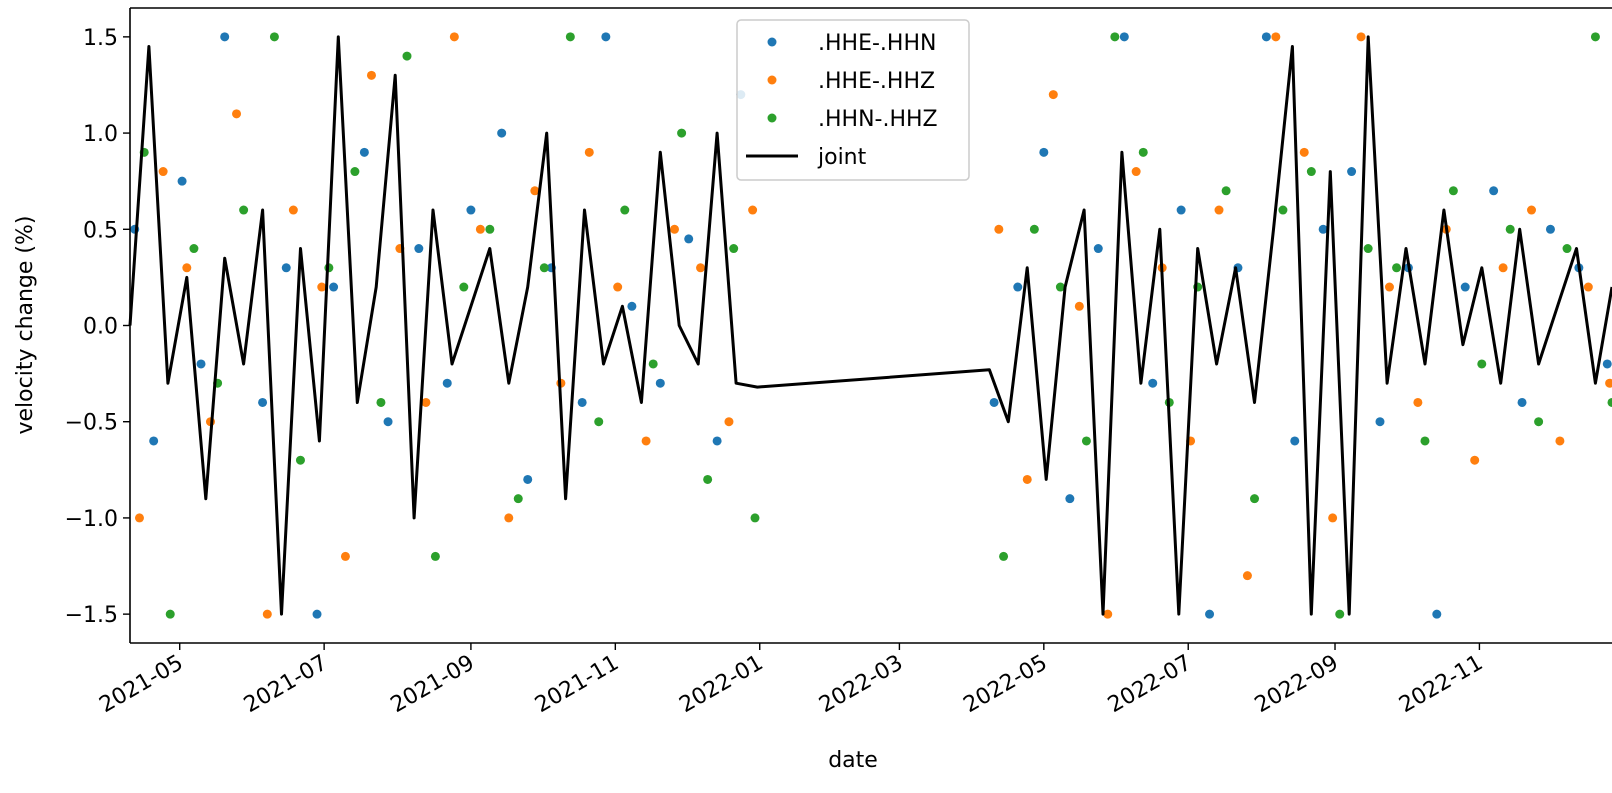  What do you see at coordinates (853, 760) in the screenshot?
I see `x-axis-title: date` at bounding box center [853, 760].